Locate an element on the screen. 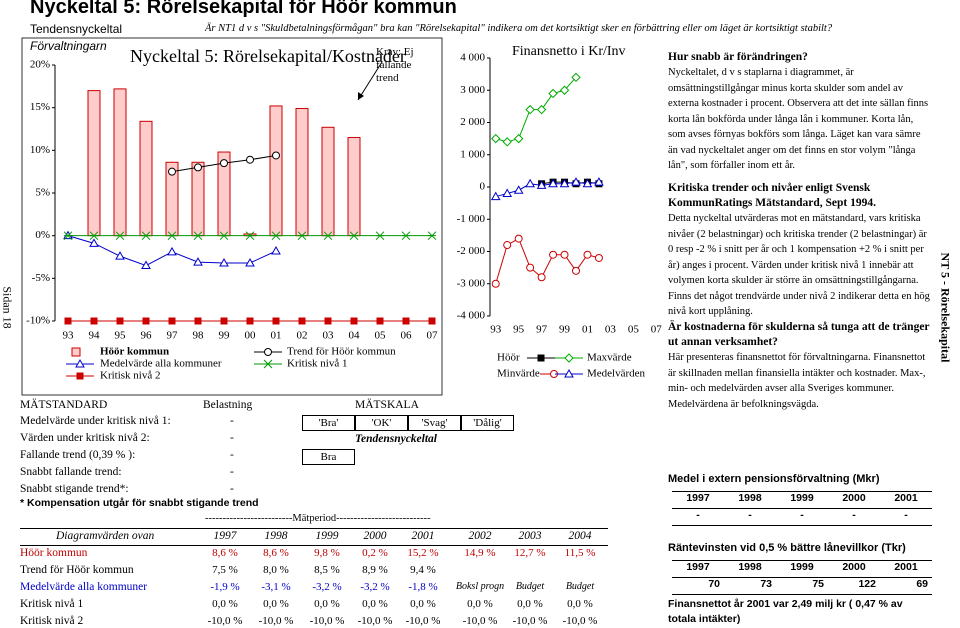  table-cell: 8,6 % is located at coordinates (276, 553).